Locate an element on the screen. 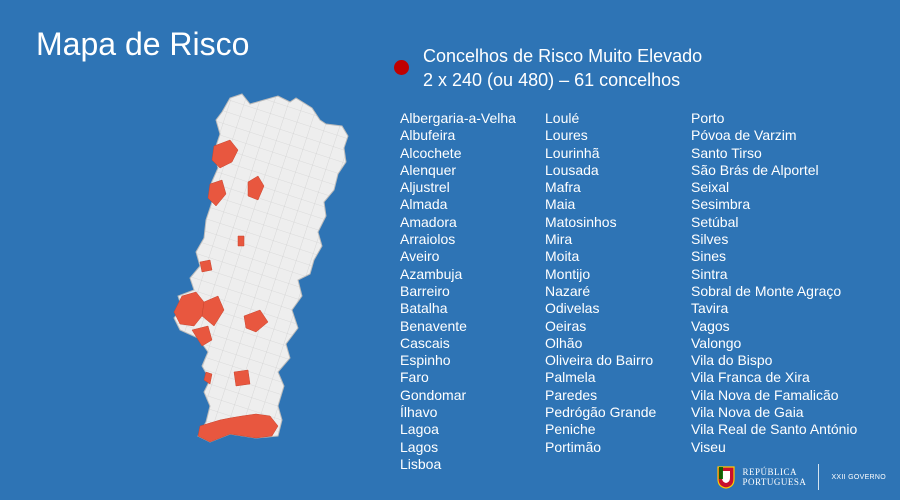 The width and height of the screenshot is (900, 500). municipality-item: Lourinhã is located at coordinates (572, 152).